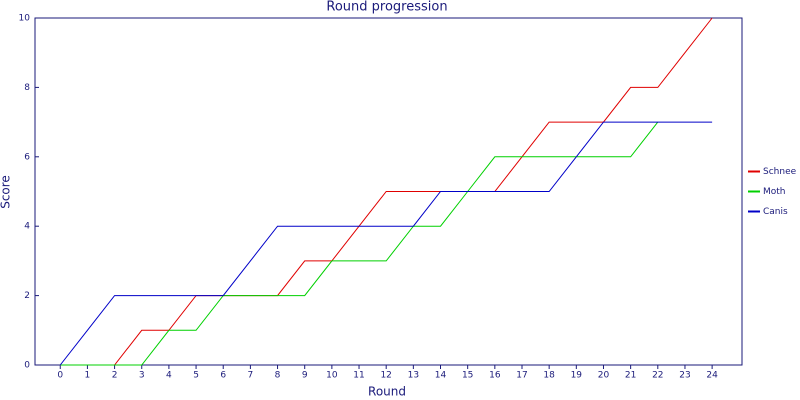  What do you see at coordinates (604, 376) in the screenshot?
I see `x-tick-label: 20` at bounding box center [604, 376].